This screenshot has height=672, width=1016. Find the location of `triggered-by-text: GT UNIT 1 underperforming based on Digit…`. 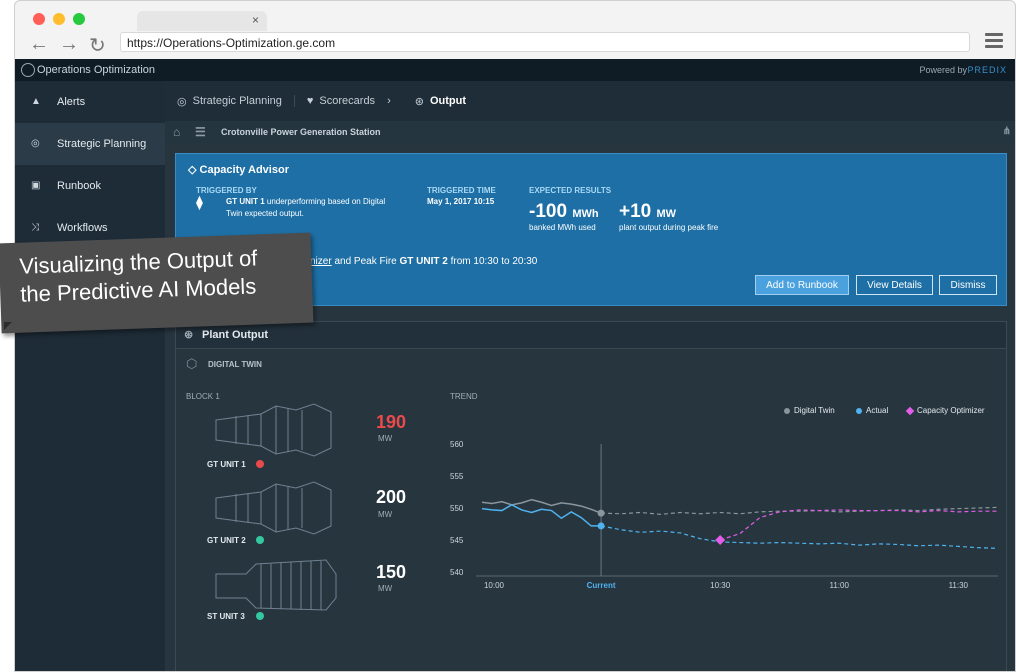

triggered-by-text: GT UNIT 1 underperforming based on Digit… is located at coordinates (306, 208).